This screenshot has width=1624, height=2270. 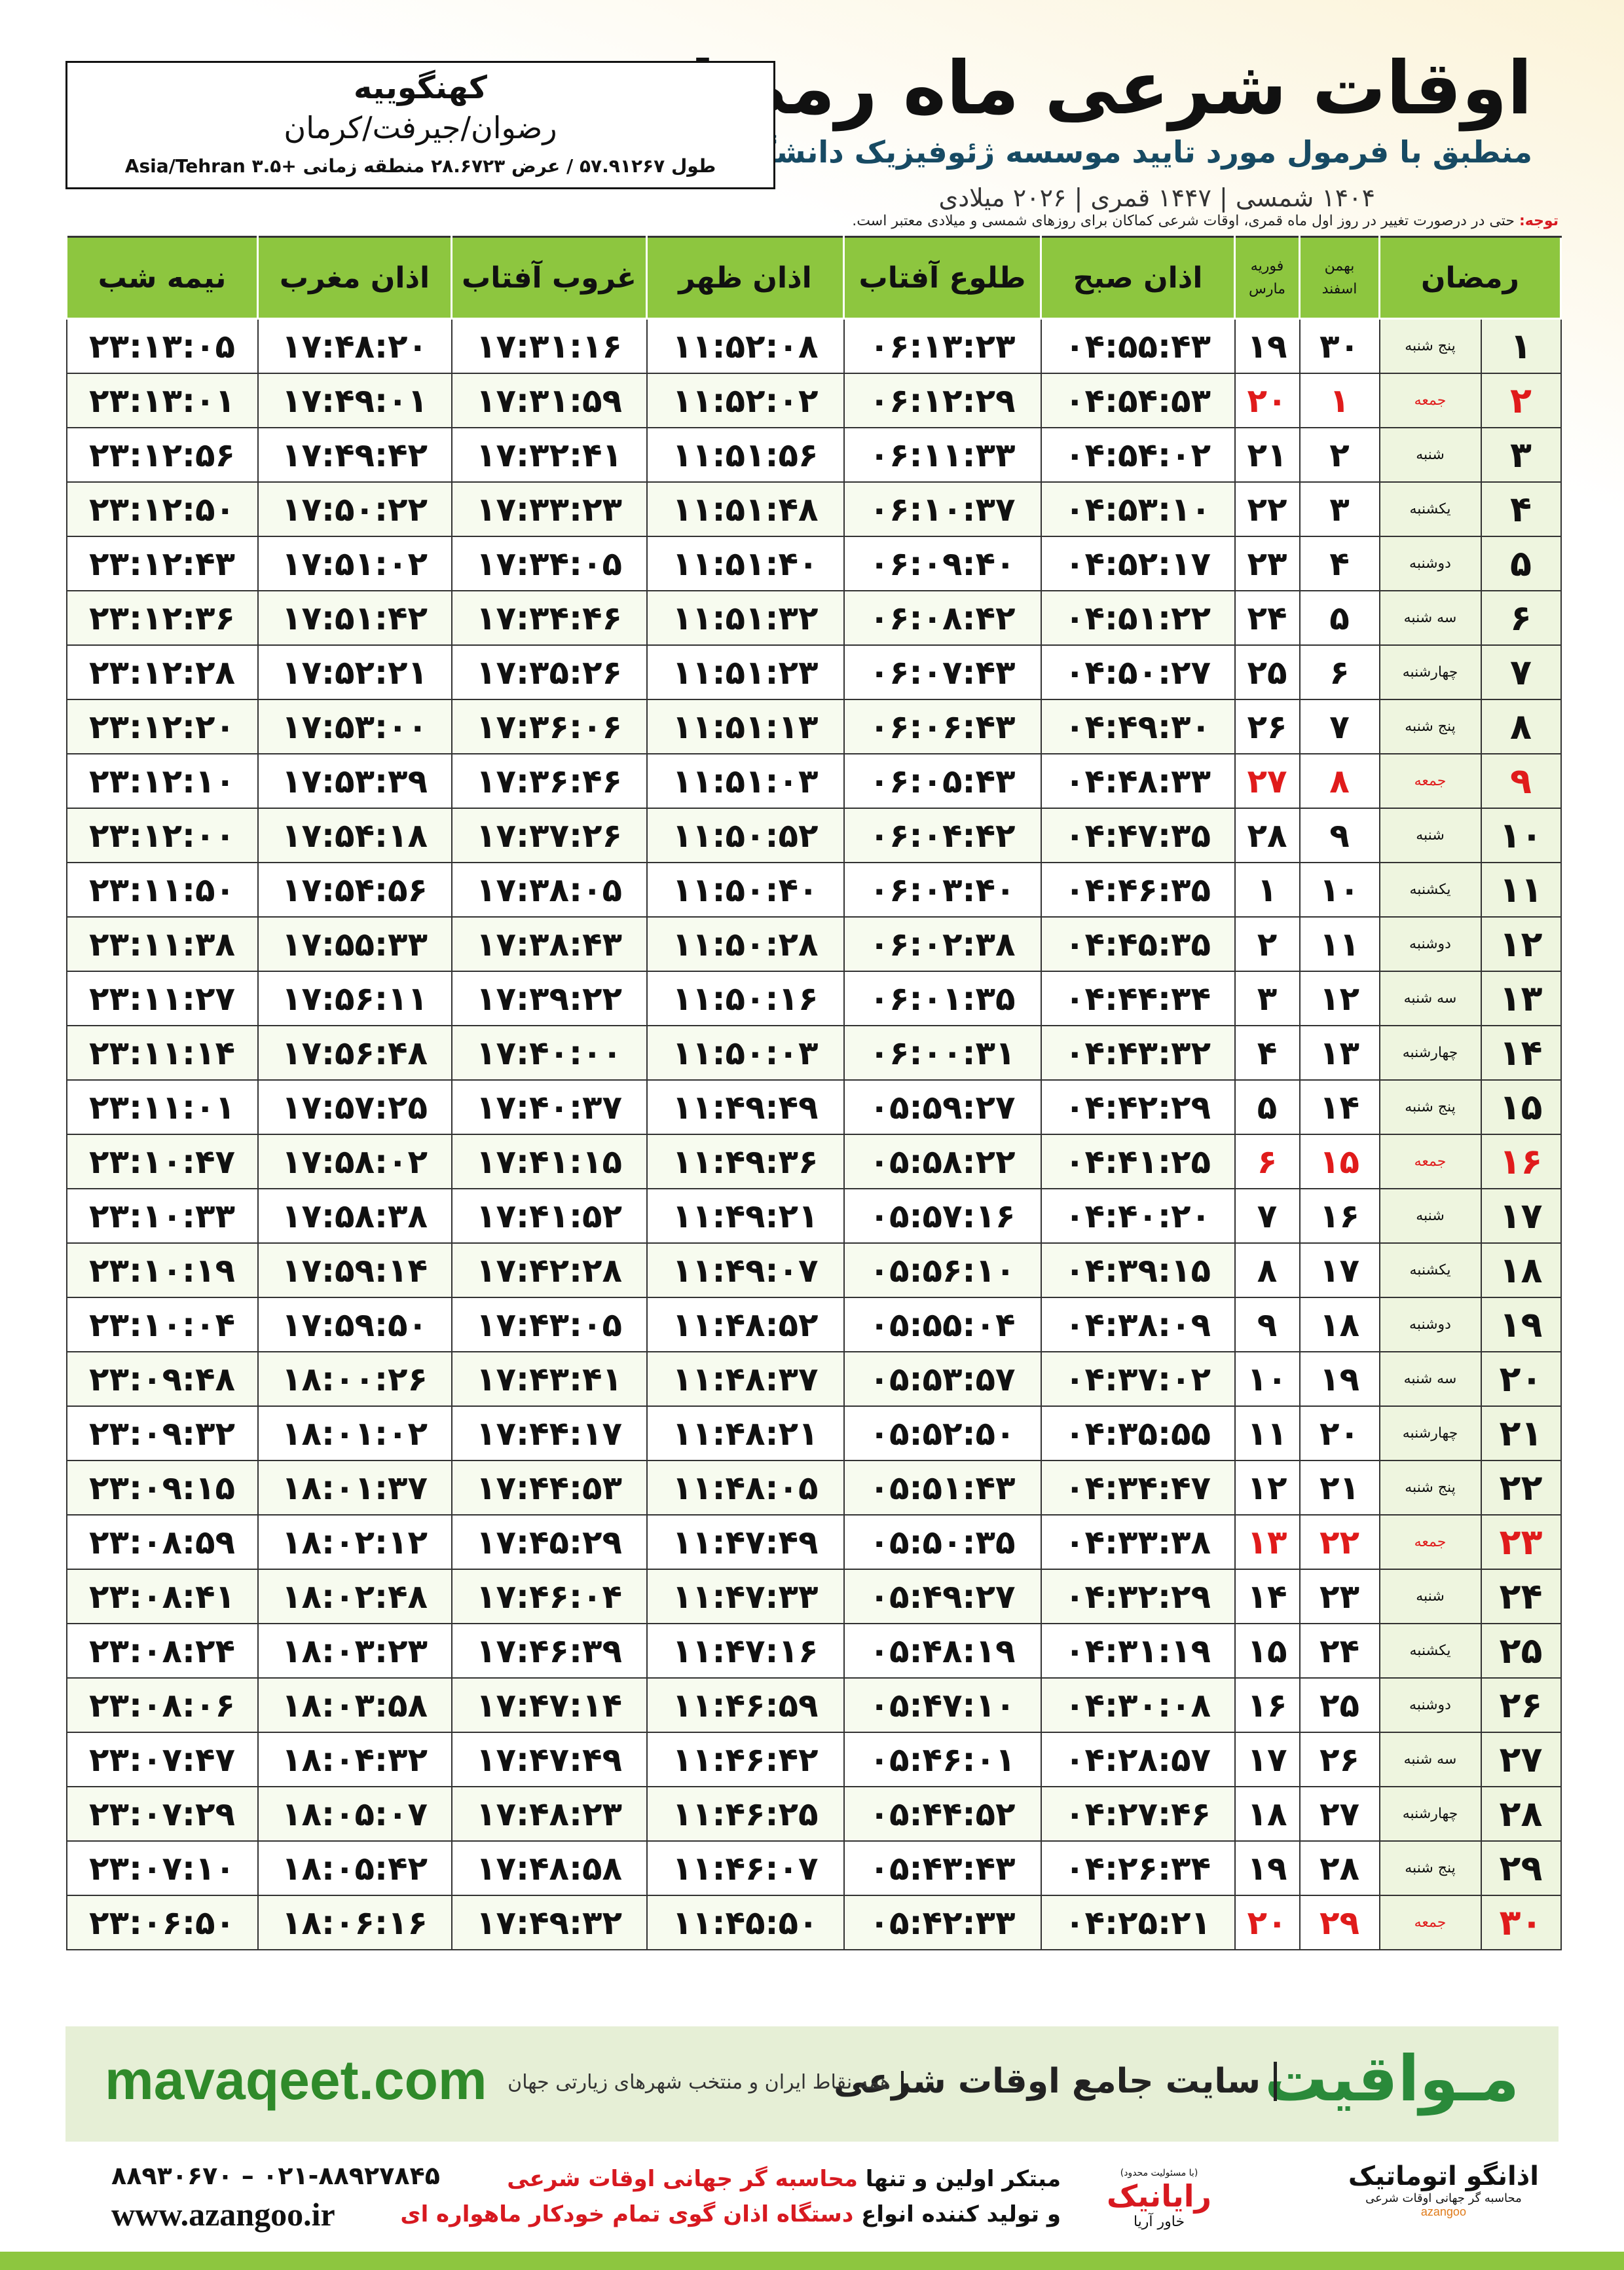 I want to click on persian-date: ۱۷, so click(x=1339, y=1270).